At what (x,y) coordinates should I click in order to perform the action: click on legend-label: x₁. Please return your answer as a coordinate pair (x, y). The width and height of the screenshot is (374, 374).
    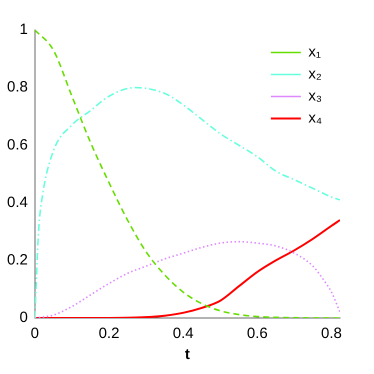
    Looking at the image, I should click on (314, 52).